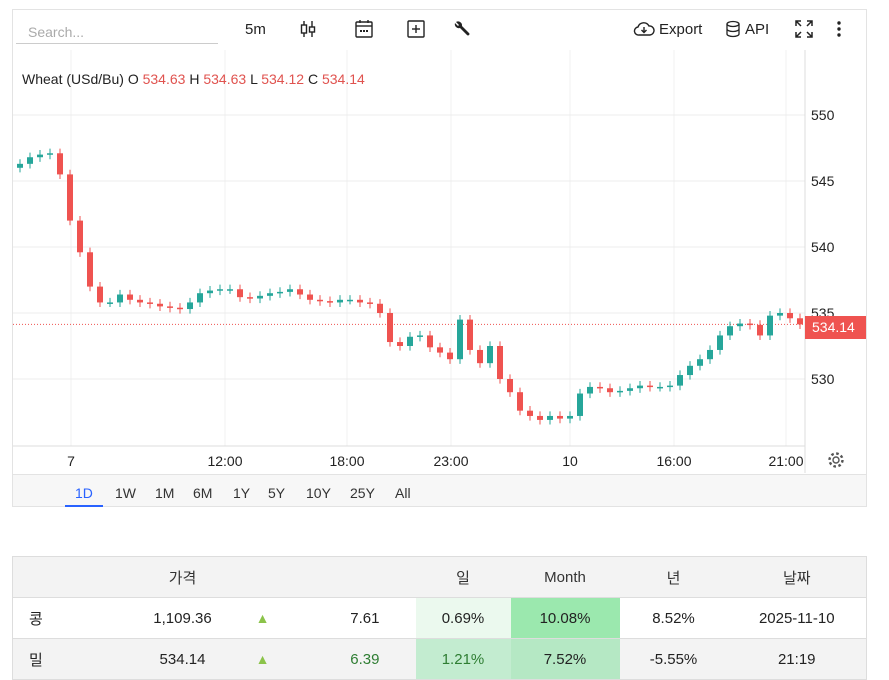 The height and width of the screenshot is (680, 889). What do you see at coordinates (565, 618) in the screenshot?
I see `month-change: 10.08%` at bounding box center [565, 618].